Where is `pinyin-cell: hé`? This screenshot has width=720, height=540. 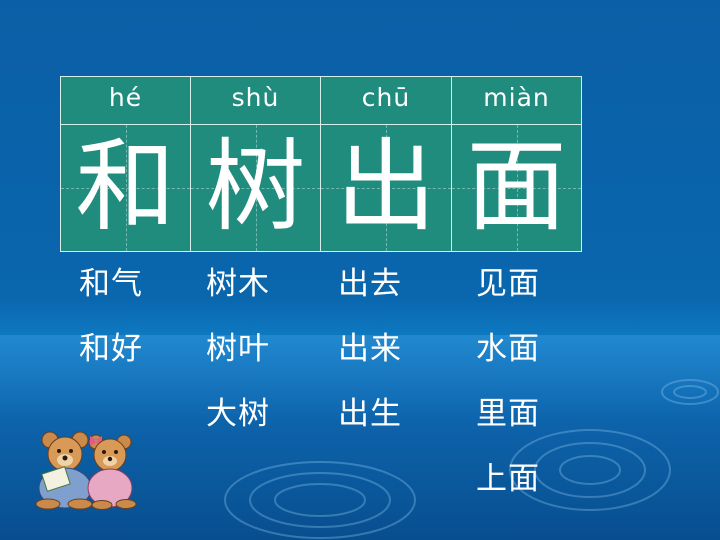
pinyin-cell: hé is located at coordinates (126, 101).